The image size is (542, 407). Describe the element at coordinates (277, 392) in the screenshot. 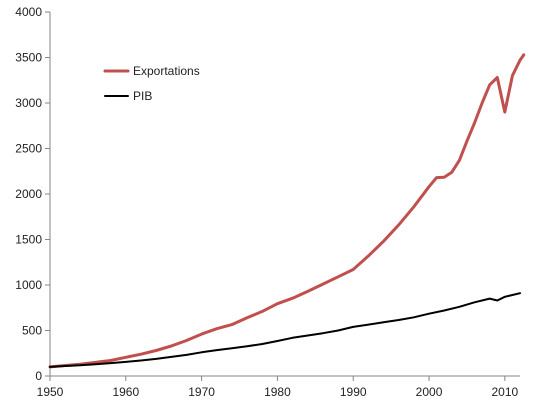

I see `x-tick-label: 1980` at that location.